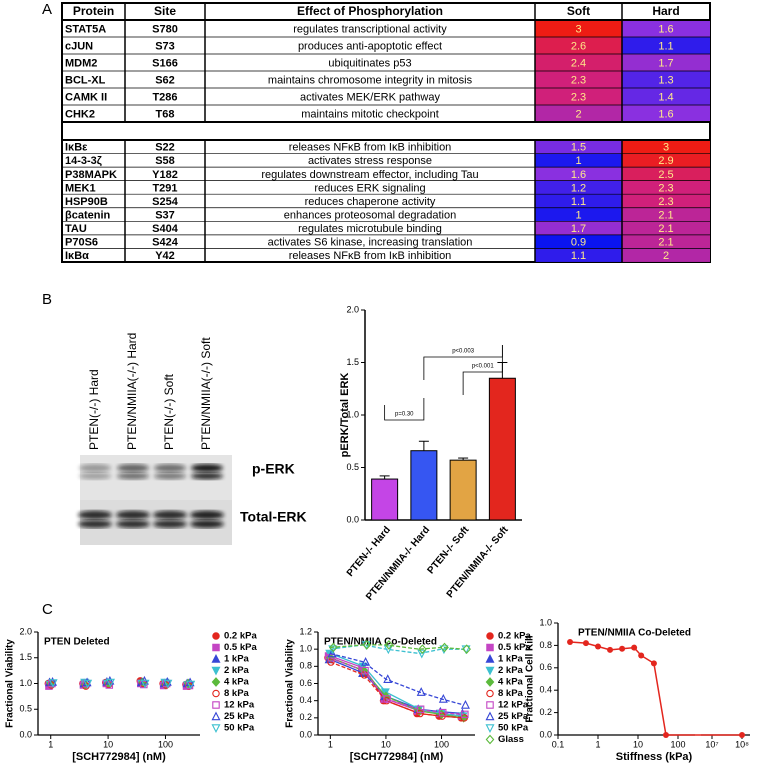  What do you see at coordinates (370, 29) in the screenshot?
I see `cell-text: regulates transcriptional activity` at bounding box center [370, 29].